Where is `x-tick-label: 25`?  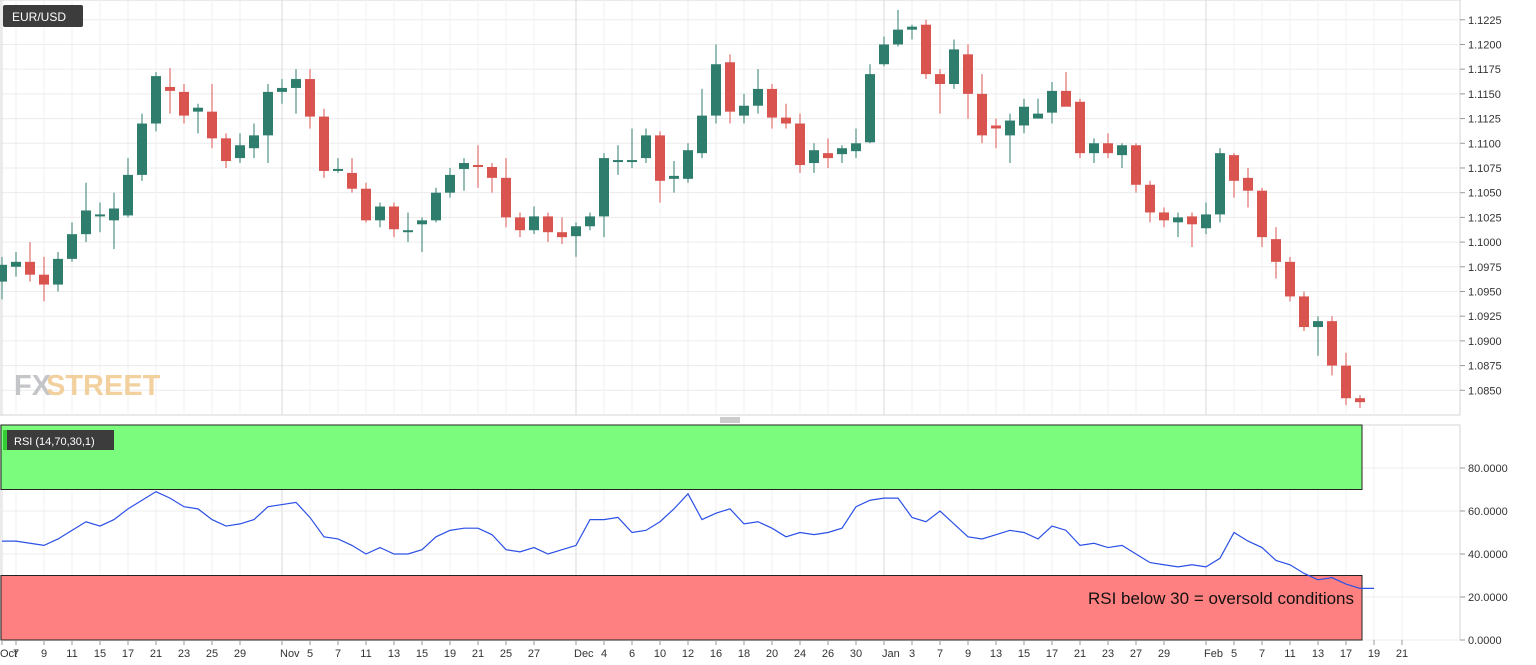
x-tick-label: 25 is located at coordinates (506, 654).